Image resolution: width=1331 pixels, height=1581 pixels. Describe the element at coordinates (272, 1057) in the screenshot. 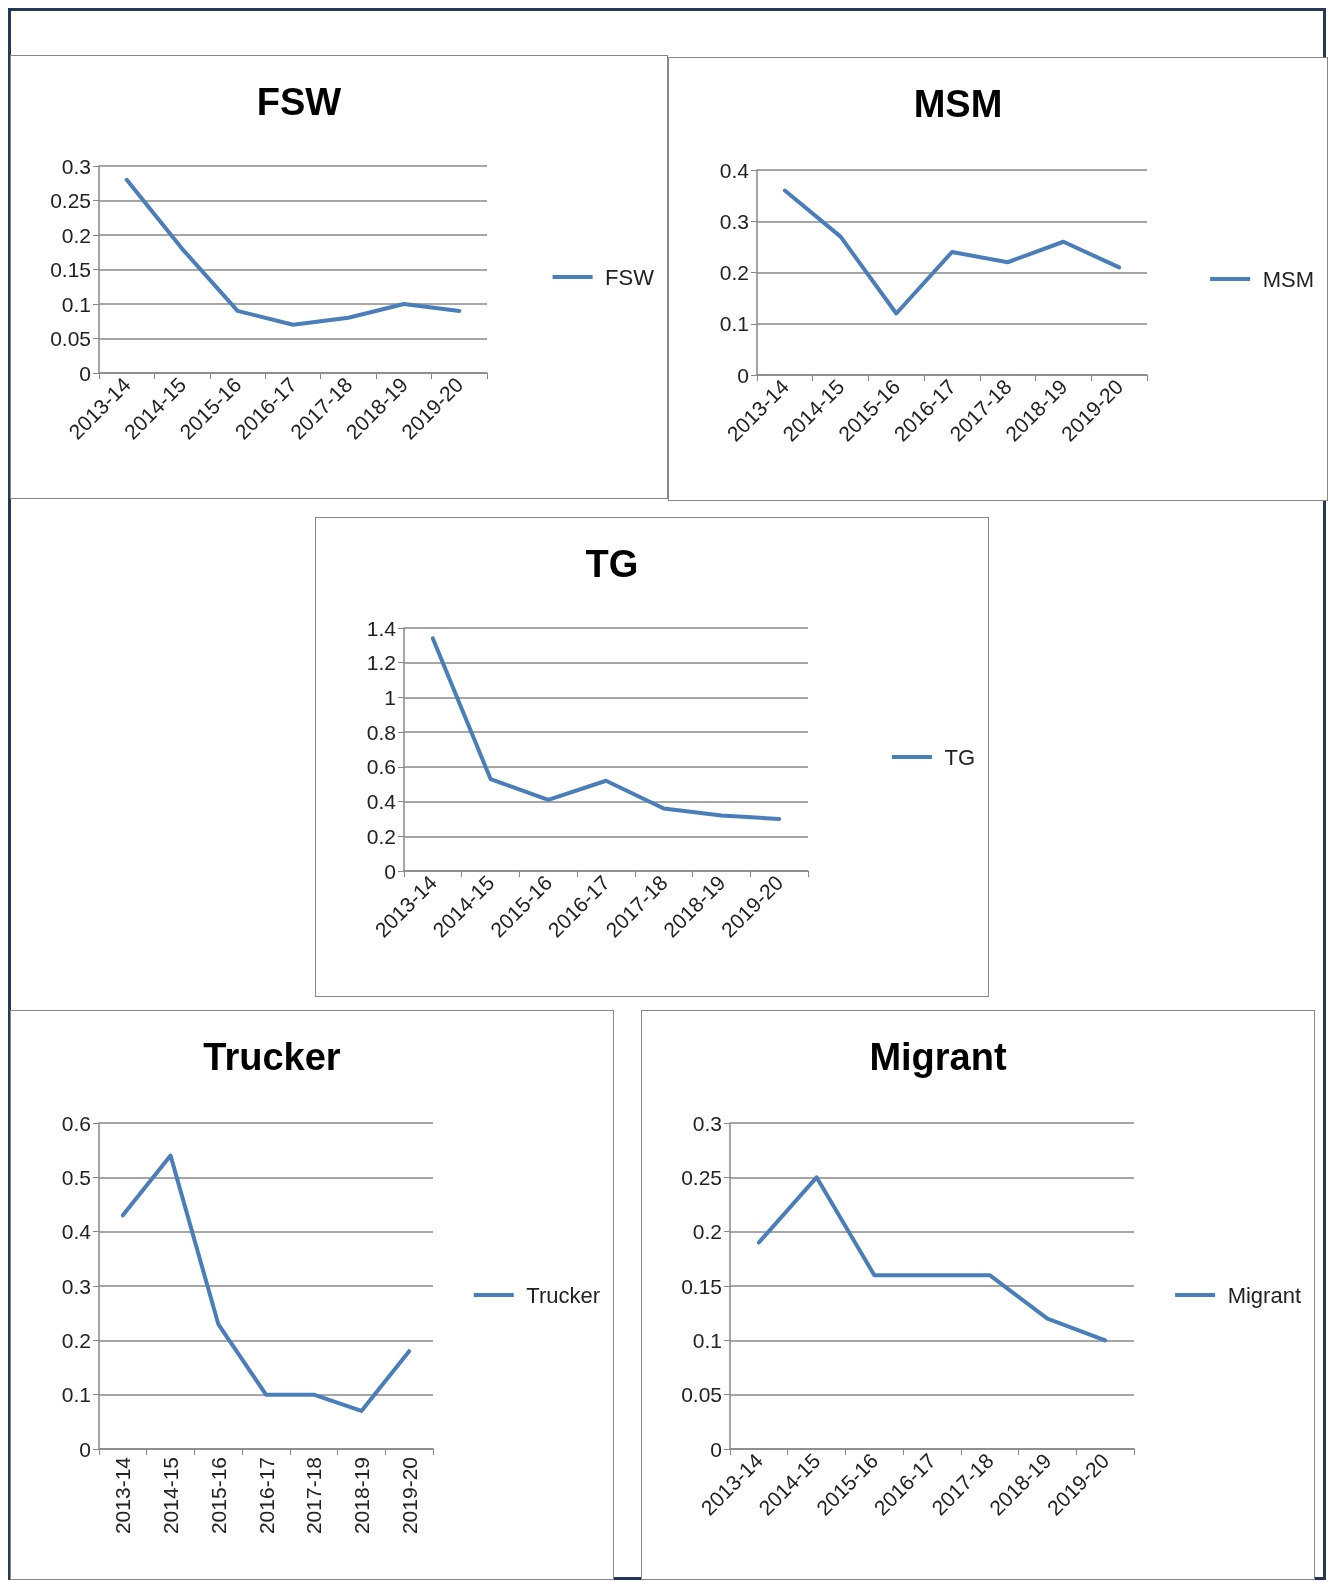

I see `chart-title: Trucker` at that location.